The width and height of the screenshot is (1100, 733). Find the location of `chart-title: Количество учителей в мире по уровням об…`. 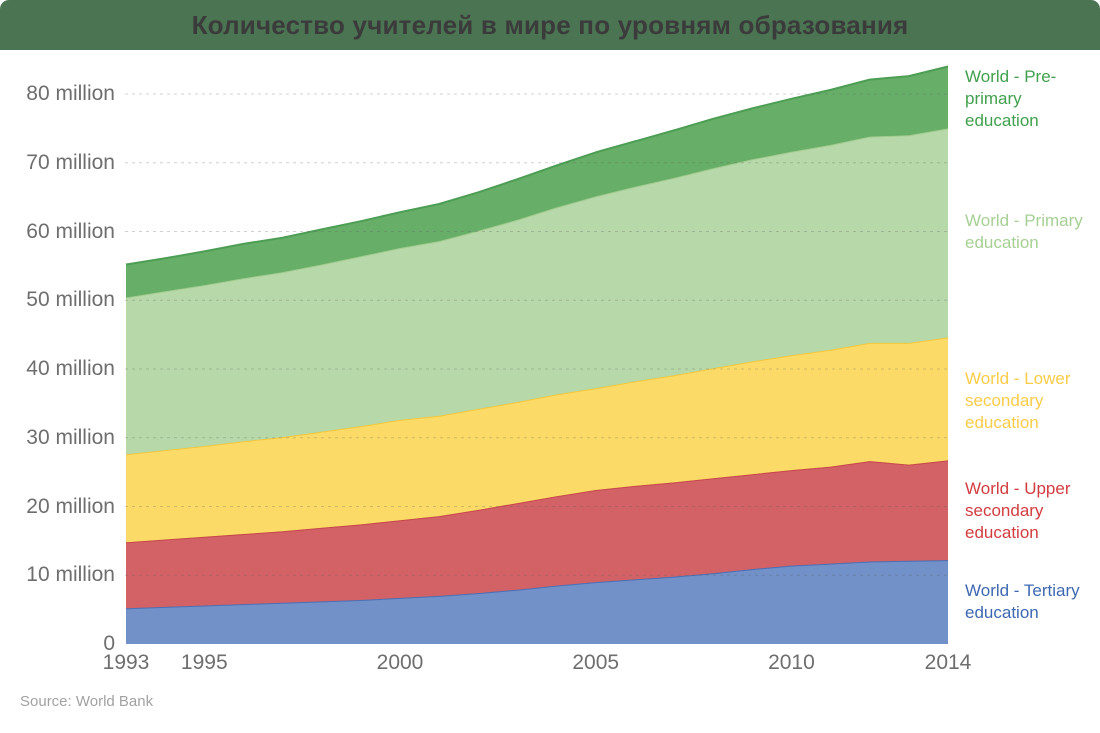

chart-title: Количество учителей в мире по уровням об… is located at coordinates (550, 24).